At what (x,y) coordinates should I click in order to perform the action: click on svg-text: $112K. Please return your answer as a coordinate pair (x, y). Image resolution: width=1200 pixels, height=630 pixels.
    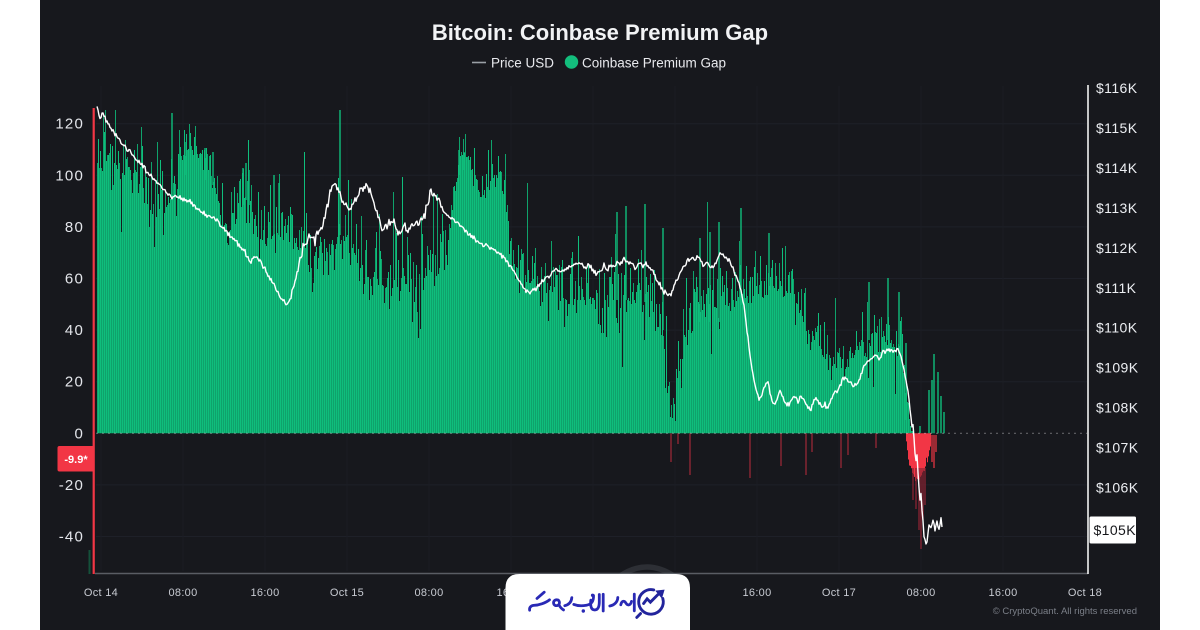
    Looking at the image, I should click on (1117, 248).